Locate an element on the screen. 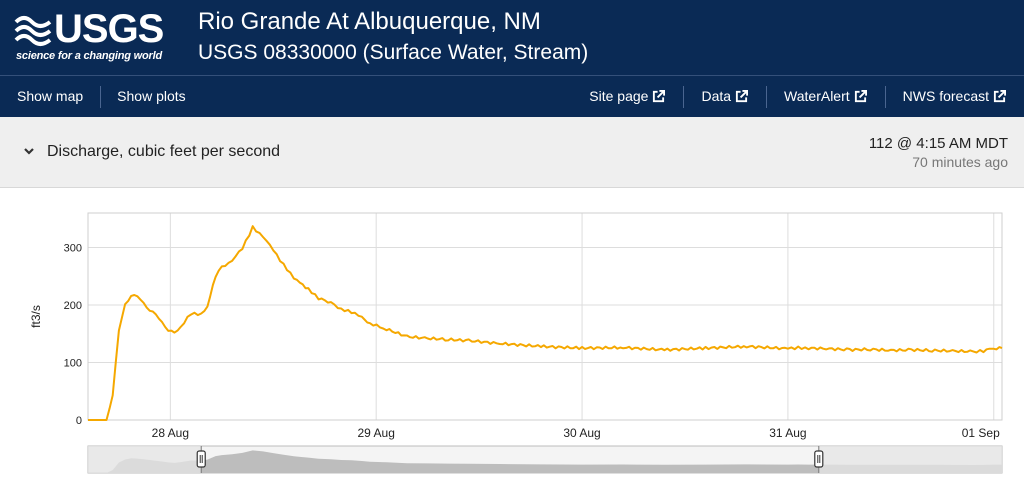 Image resolution: width=1024 pixels, height=485 pixels. site-id: USGS 08330000 (Surface Water, Stream) is located at coordinates (393, 52).